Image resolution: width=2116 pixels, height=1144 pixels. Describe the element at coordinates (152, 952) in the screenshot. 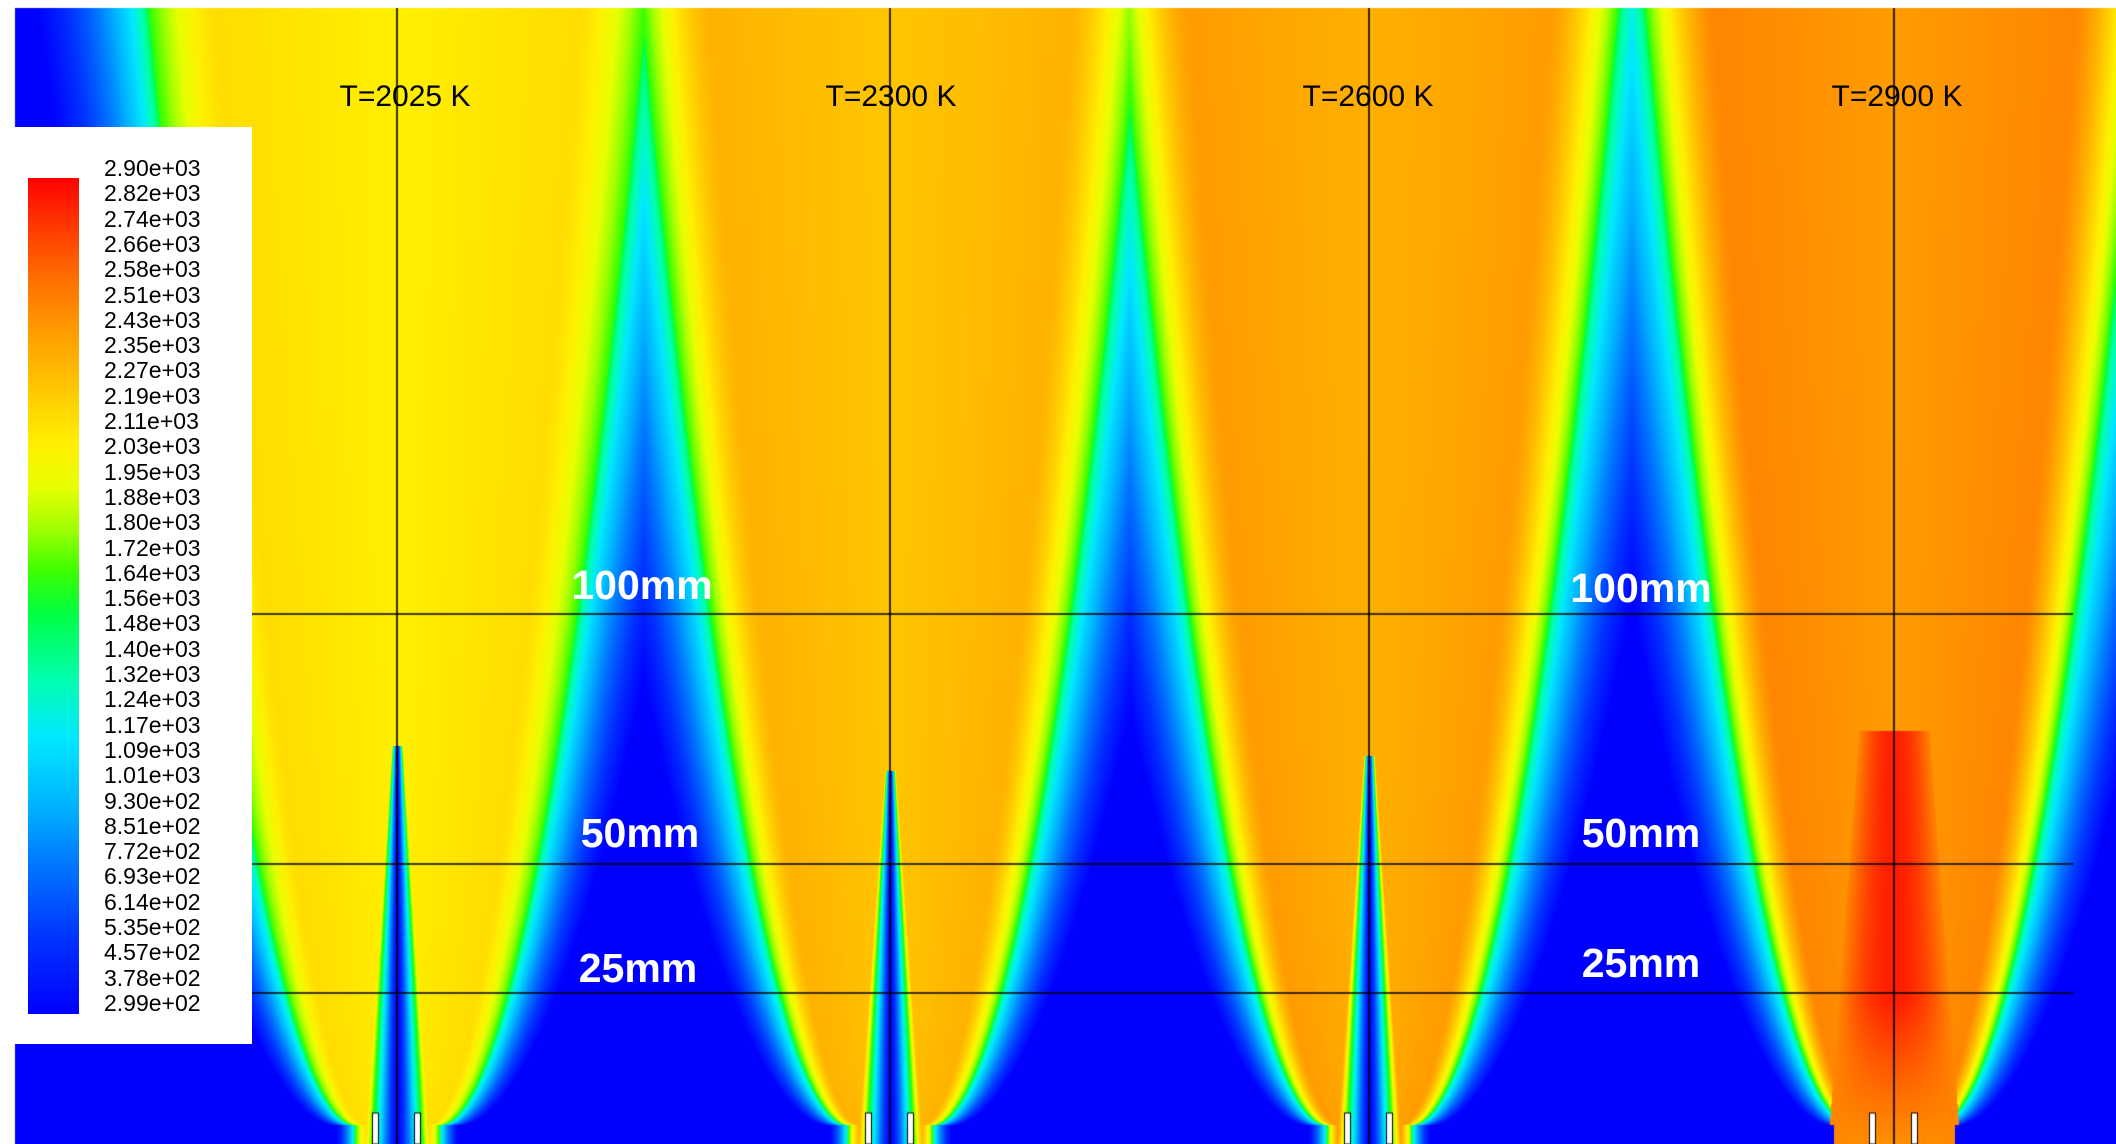

I see `colorbar-tick: 4.57e+02` at that location.